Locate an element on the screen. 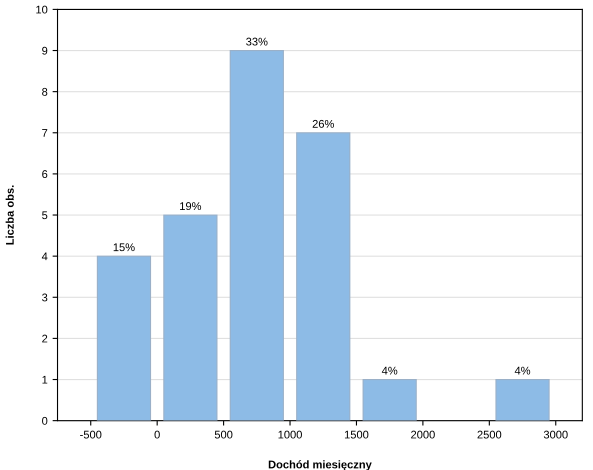 This screenshot has height=470, width=593. y-tick-label: 6 is located at coordinates (45, 174).